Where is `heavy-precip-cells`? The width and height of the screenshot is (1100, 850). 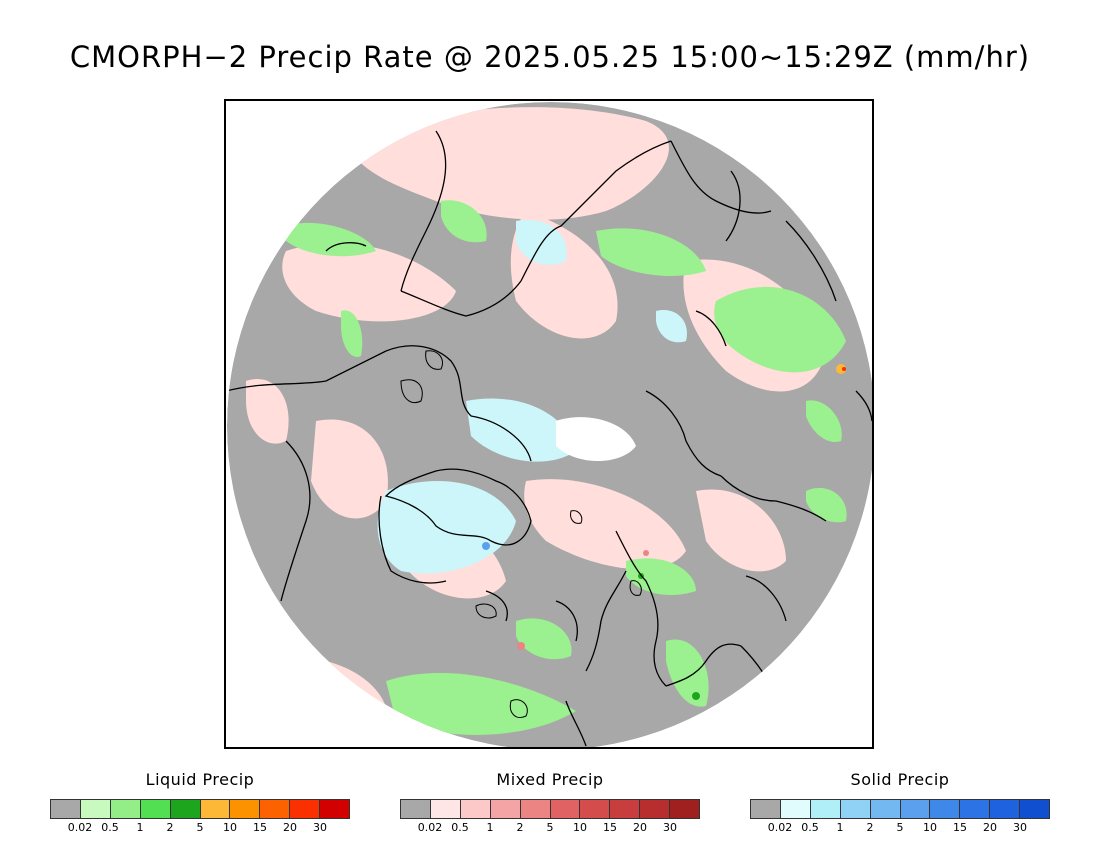
heavy-precip-cells is located at coordinates (664, 532).